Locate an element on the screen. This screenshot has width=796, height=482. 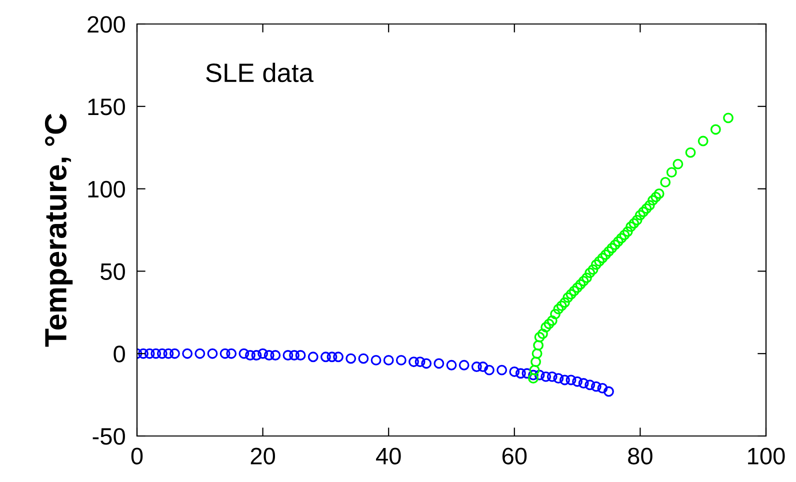
x-tick-label: 0 is located at coordinates (137, 456).